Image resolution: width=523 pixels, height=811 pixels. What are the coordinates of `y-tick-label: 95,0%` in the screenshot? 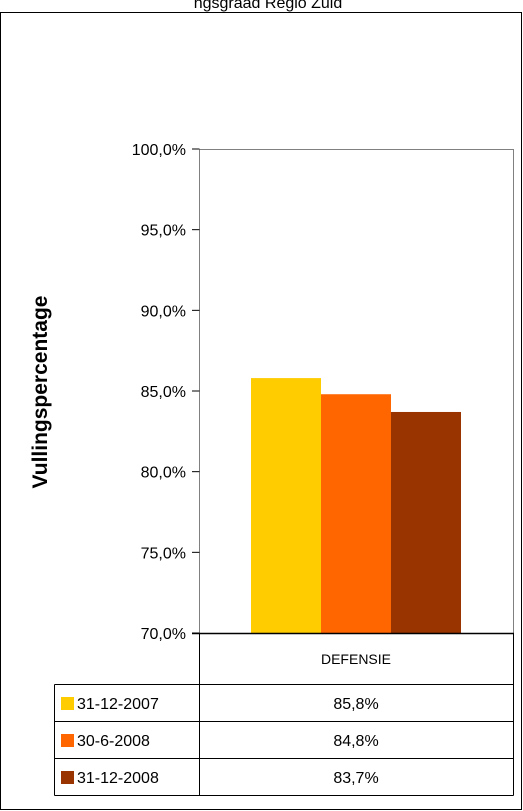 It's located at (163, 231).